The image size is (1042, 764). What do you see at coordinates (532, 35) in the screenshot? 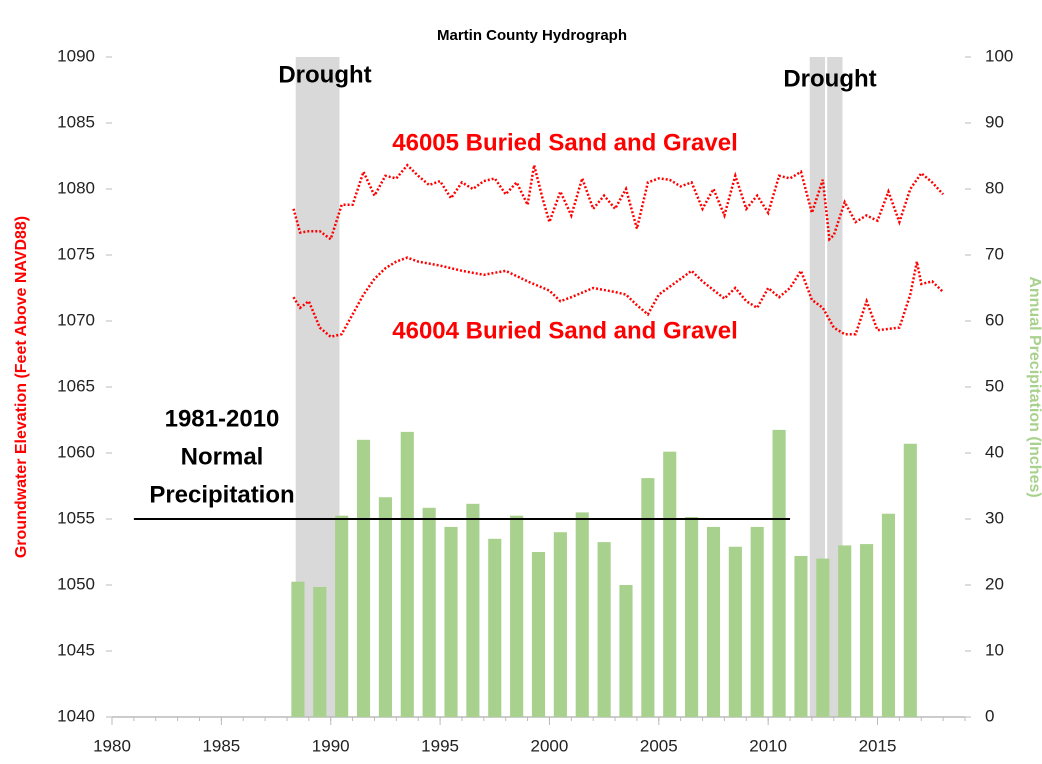
I see `chart-title: Martin County Hydrograph` at bounding box center [532, 35].